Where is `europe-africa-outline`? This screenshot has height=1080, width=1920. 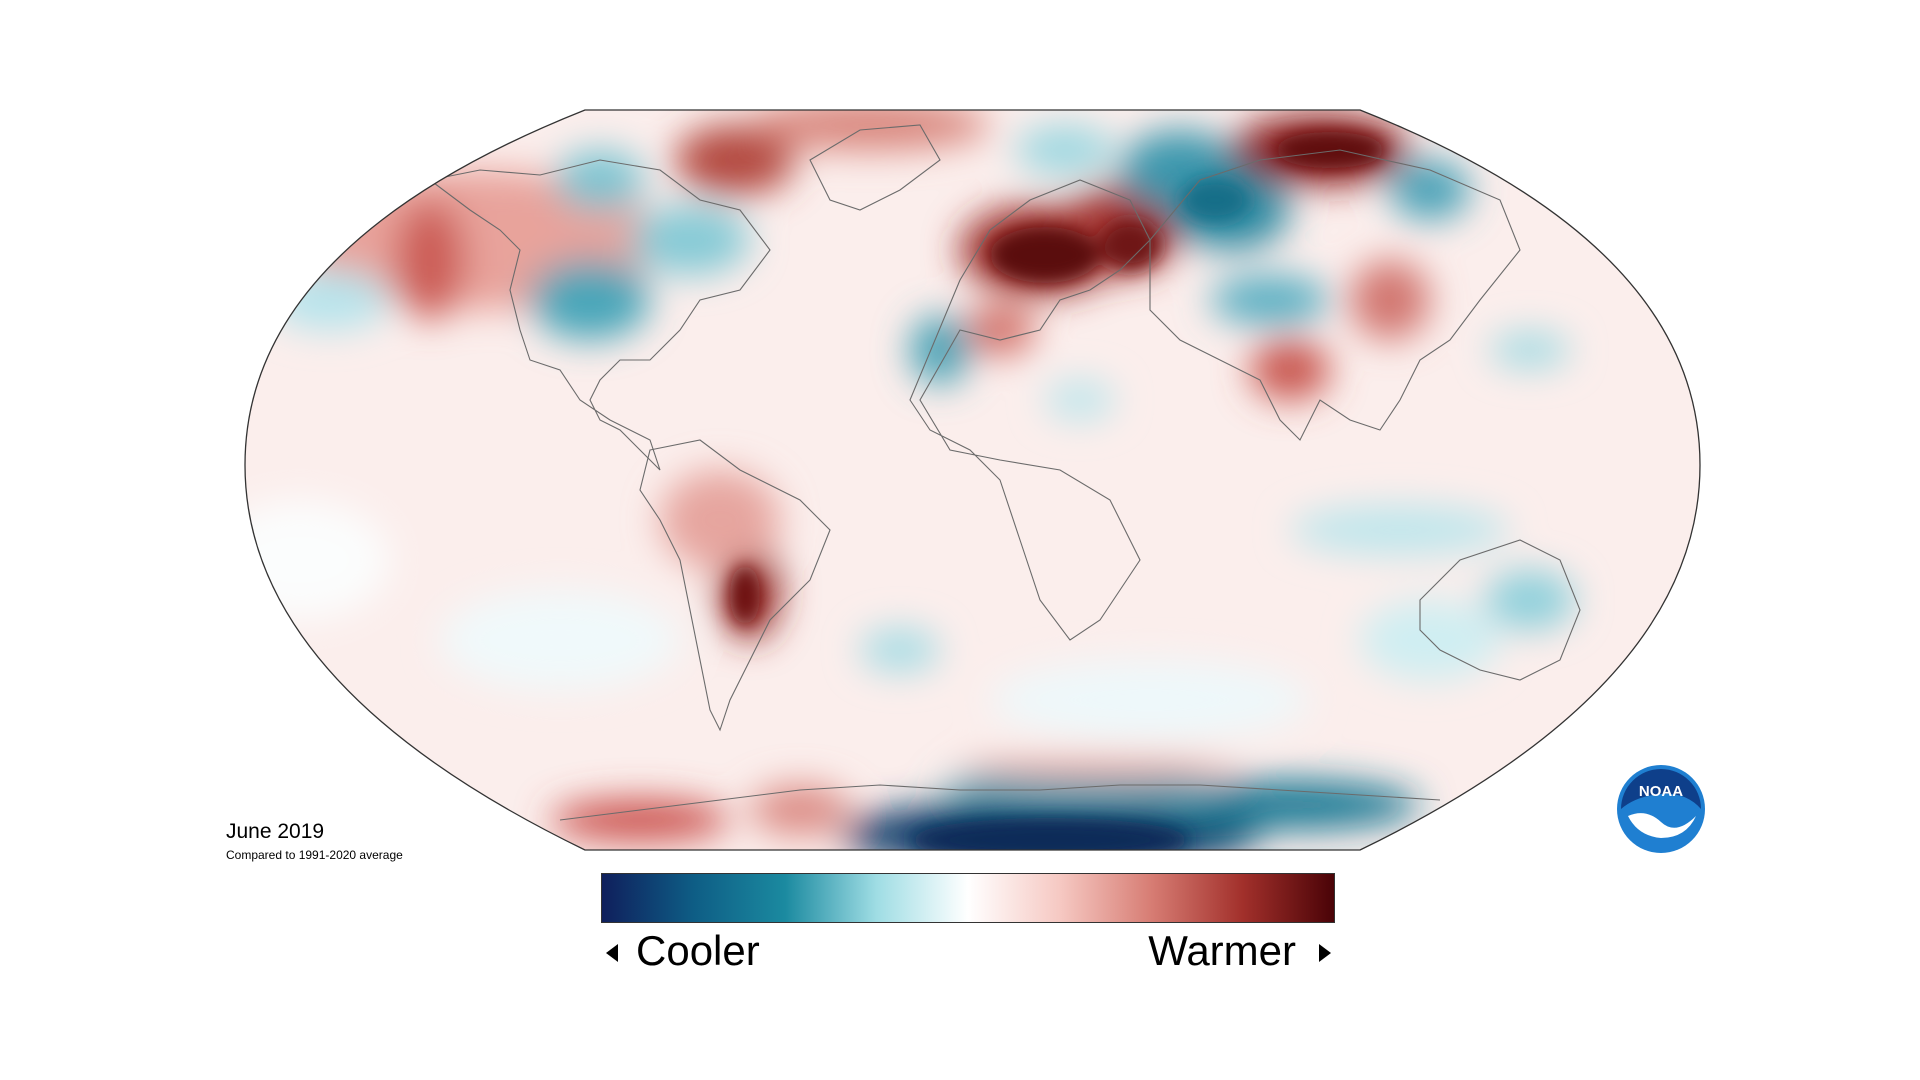
europe-africa-outline is located at coordinates (1030, 410).